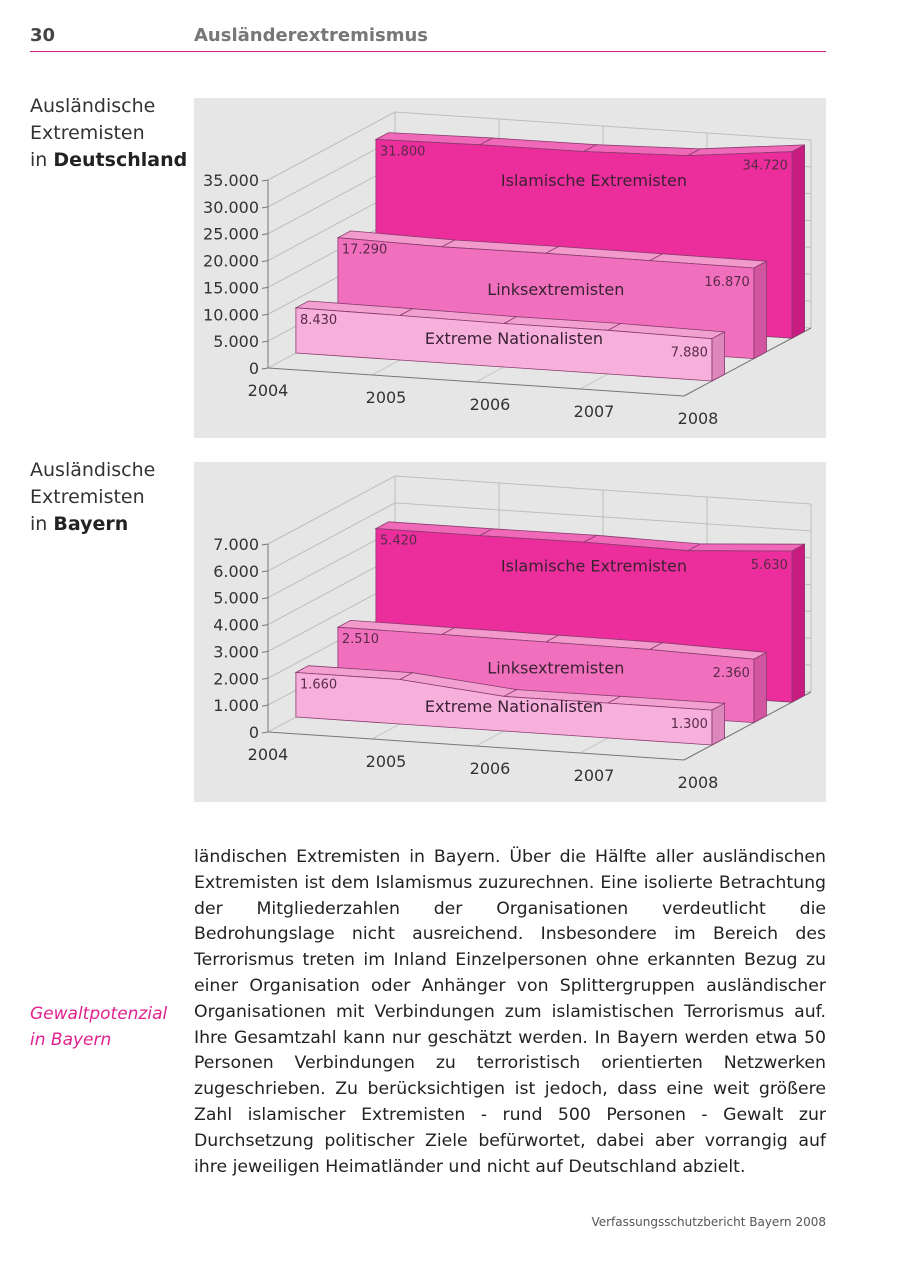 This screenshot has width=900, height=1272. I want to click on y-tick-label: 6.000, so click(236, 571).